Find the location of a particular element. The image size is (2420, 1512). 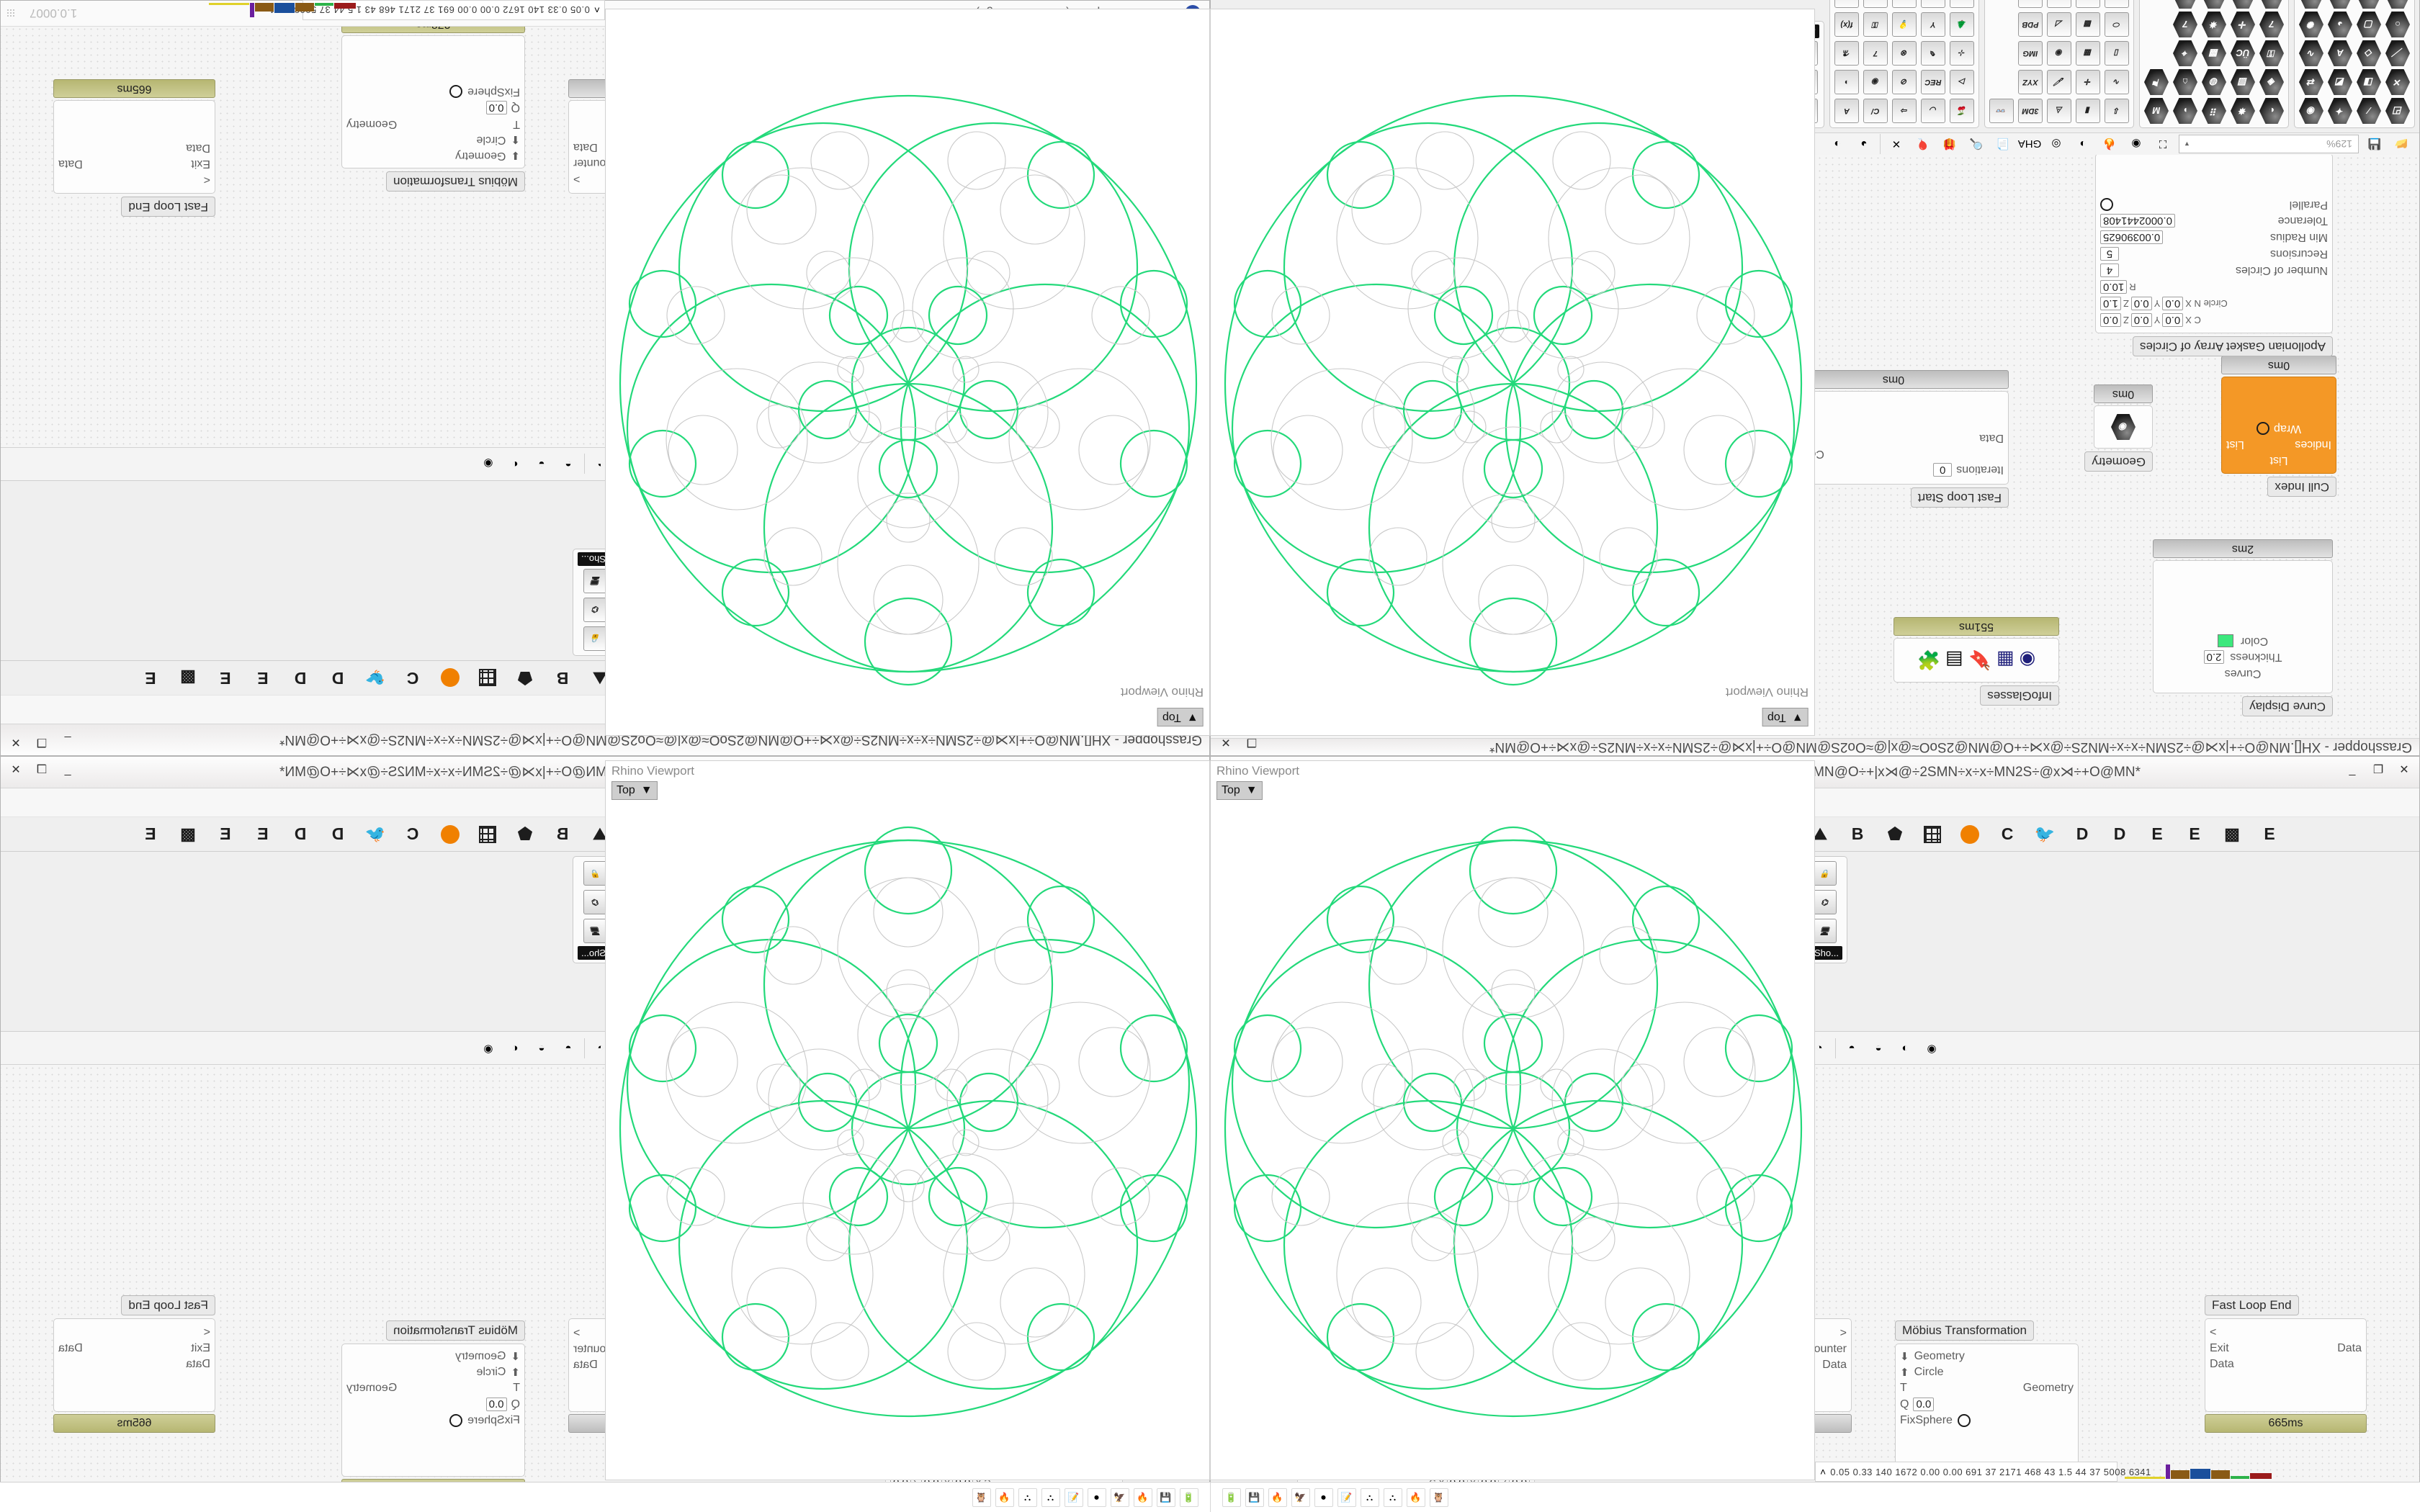

floppy-64-icon: 💾 is located at coordinates (1254, 1497).